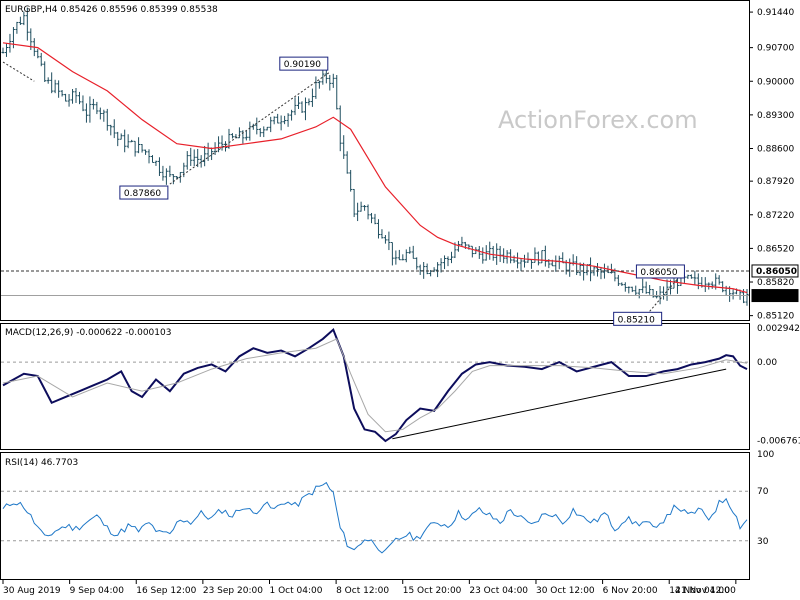 This screenshot has height=600, width=800. I want to click on price-y-tick-label: 0.87220, so click(775, 216).